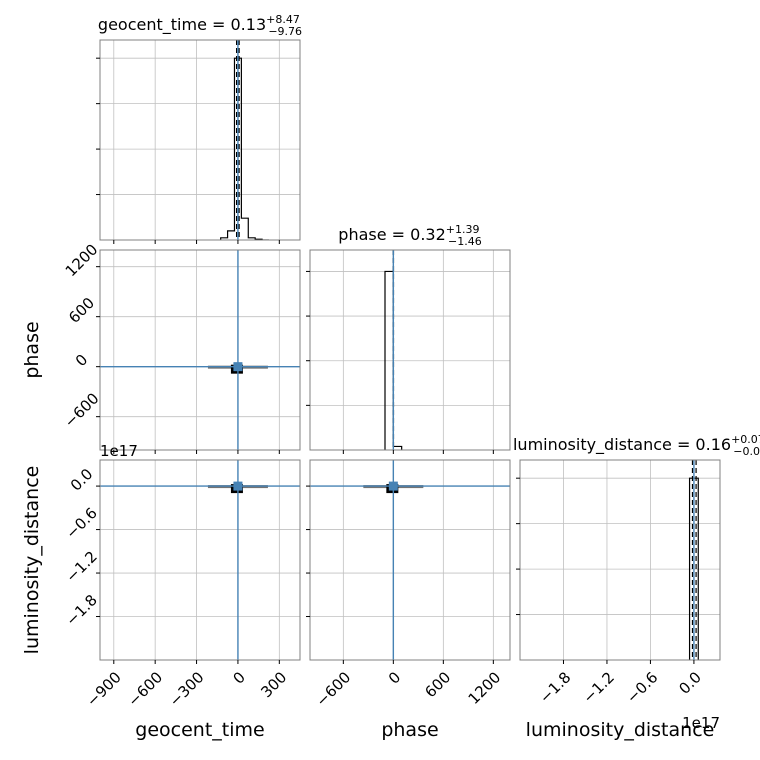  Describe the element at coordinates (391, 234) in the screenshot. I see `title-prefix: phase = 0.32` at that location.